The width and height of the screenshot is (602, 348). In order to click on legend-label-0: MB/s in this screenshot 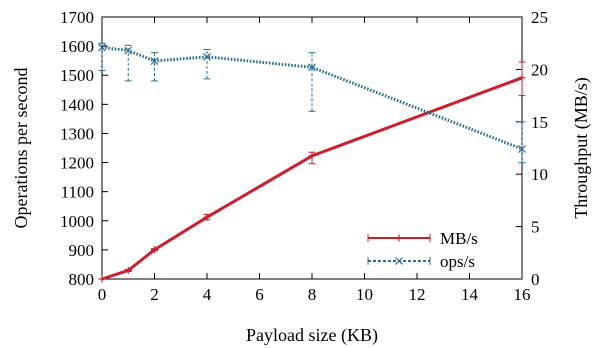, I will do `click(459, 238)`.